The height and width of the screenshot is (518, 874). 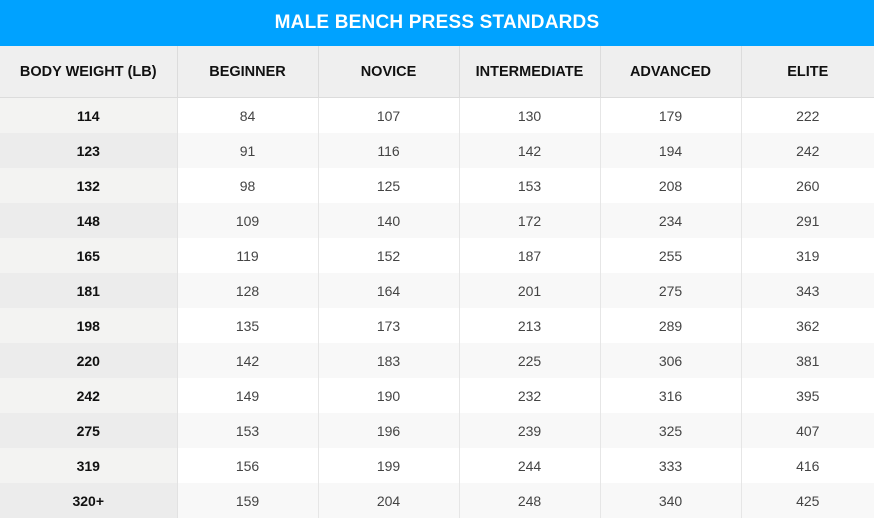 What do you see at coordinates (389, 290) in the screenshot?
I see `standard-cell: 164` at bounding box center [389, 290].